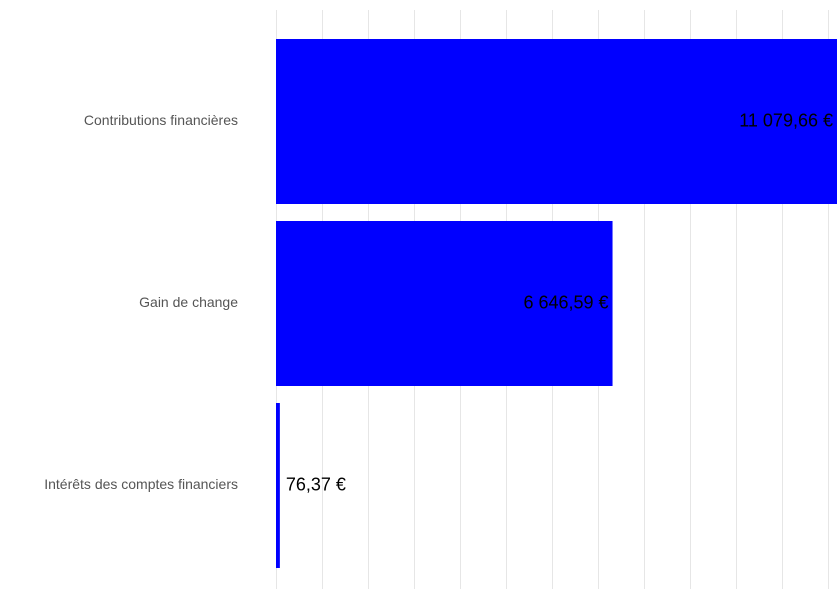 This screenshot has width=837, height=589. Describe the element at coordinates (565, 302) in the screenshot. I see `value-label-1: 6 646,59 €` at that location.